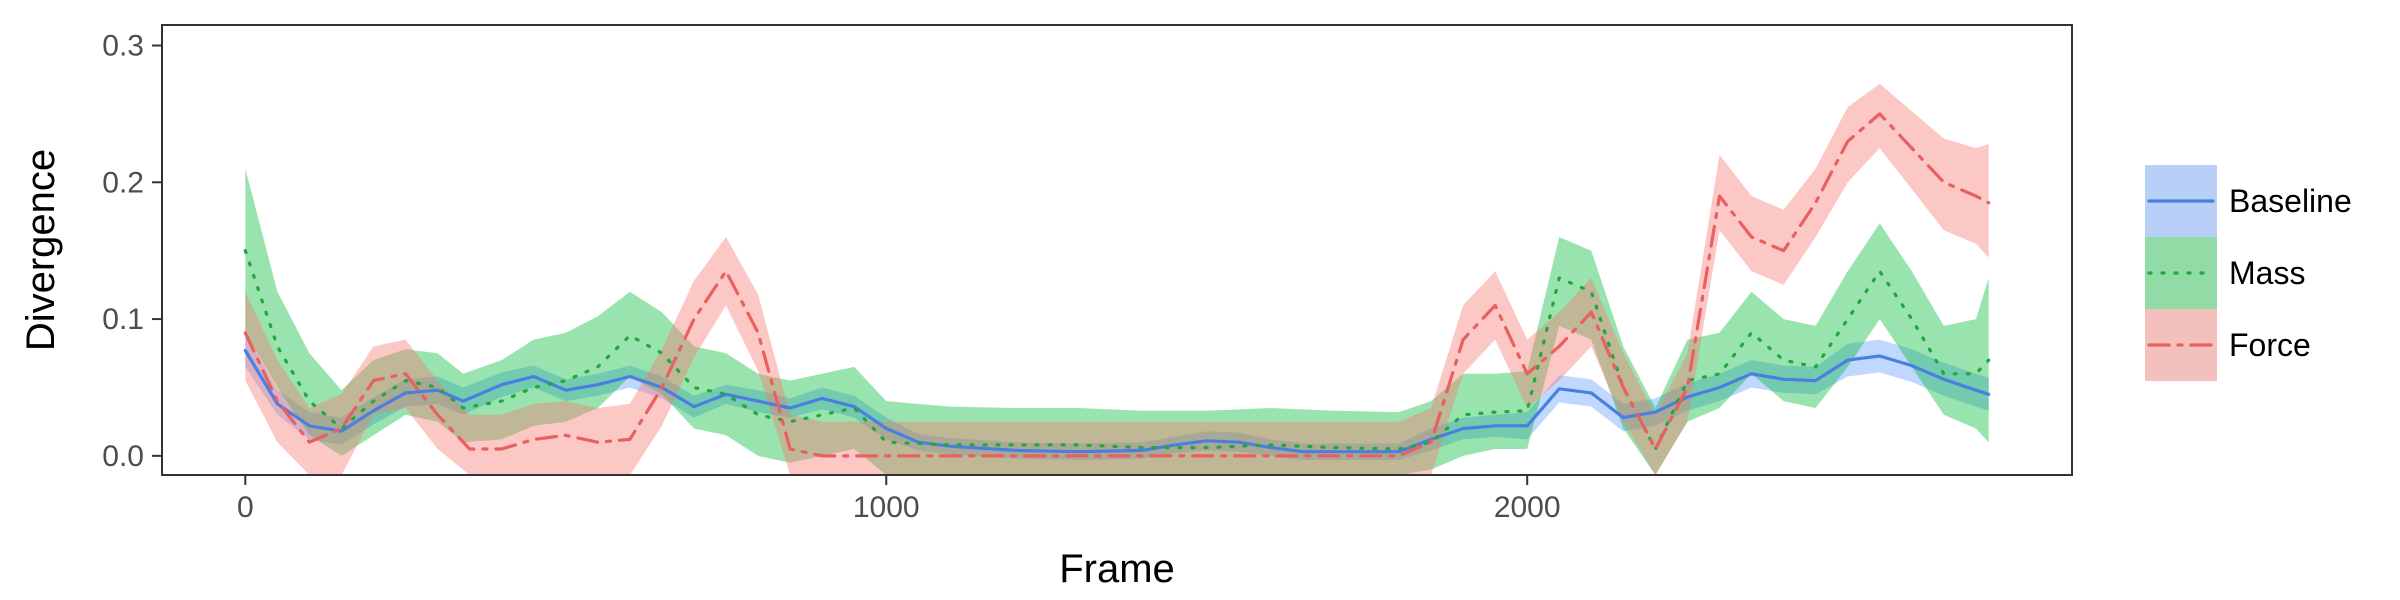  What do you see at coordinates (123, 46) in the screenshot?
I see `y-tick-label: 0.3` at bounding box center [123, 46].